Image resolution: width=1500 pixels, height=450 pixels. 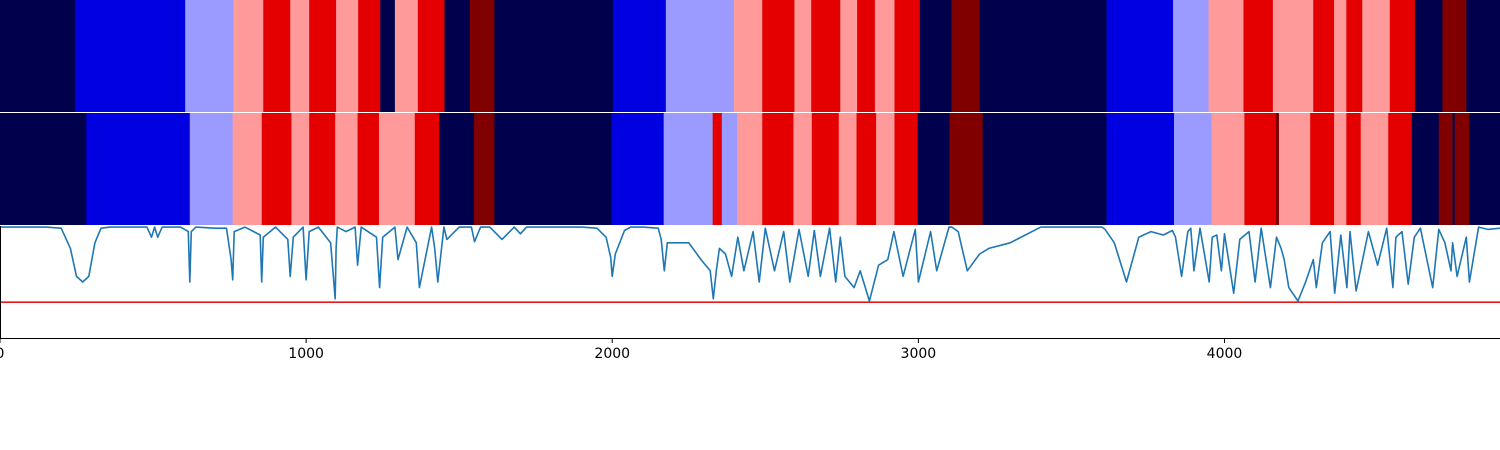 What do you see at coordinates (612, 354) in the screenshot?
I see `x-tick-label: 2000` at bounding box center [612, 354].